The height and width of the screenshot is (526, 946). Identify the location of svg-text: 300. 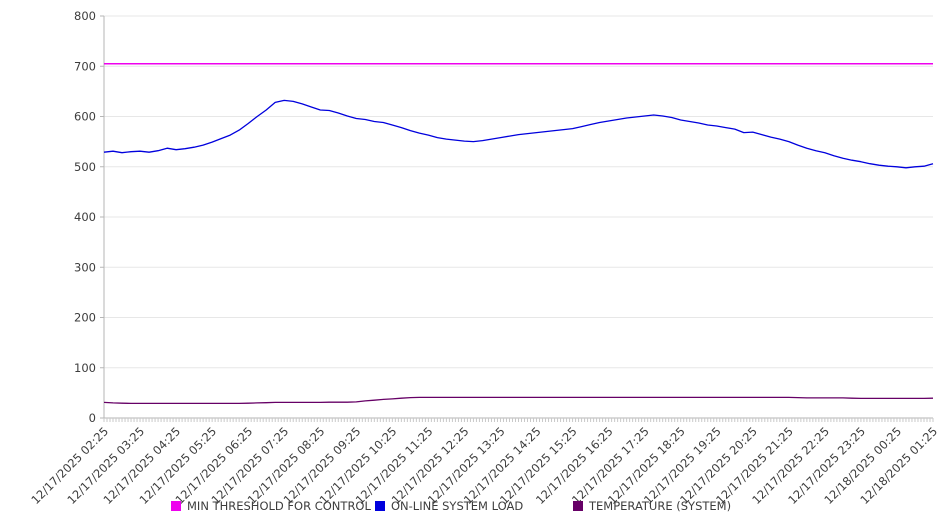
(85, 267).